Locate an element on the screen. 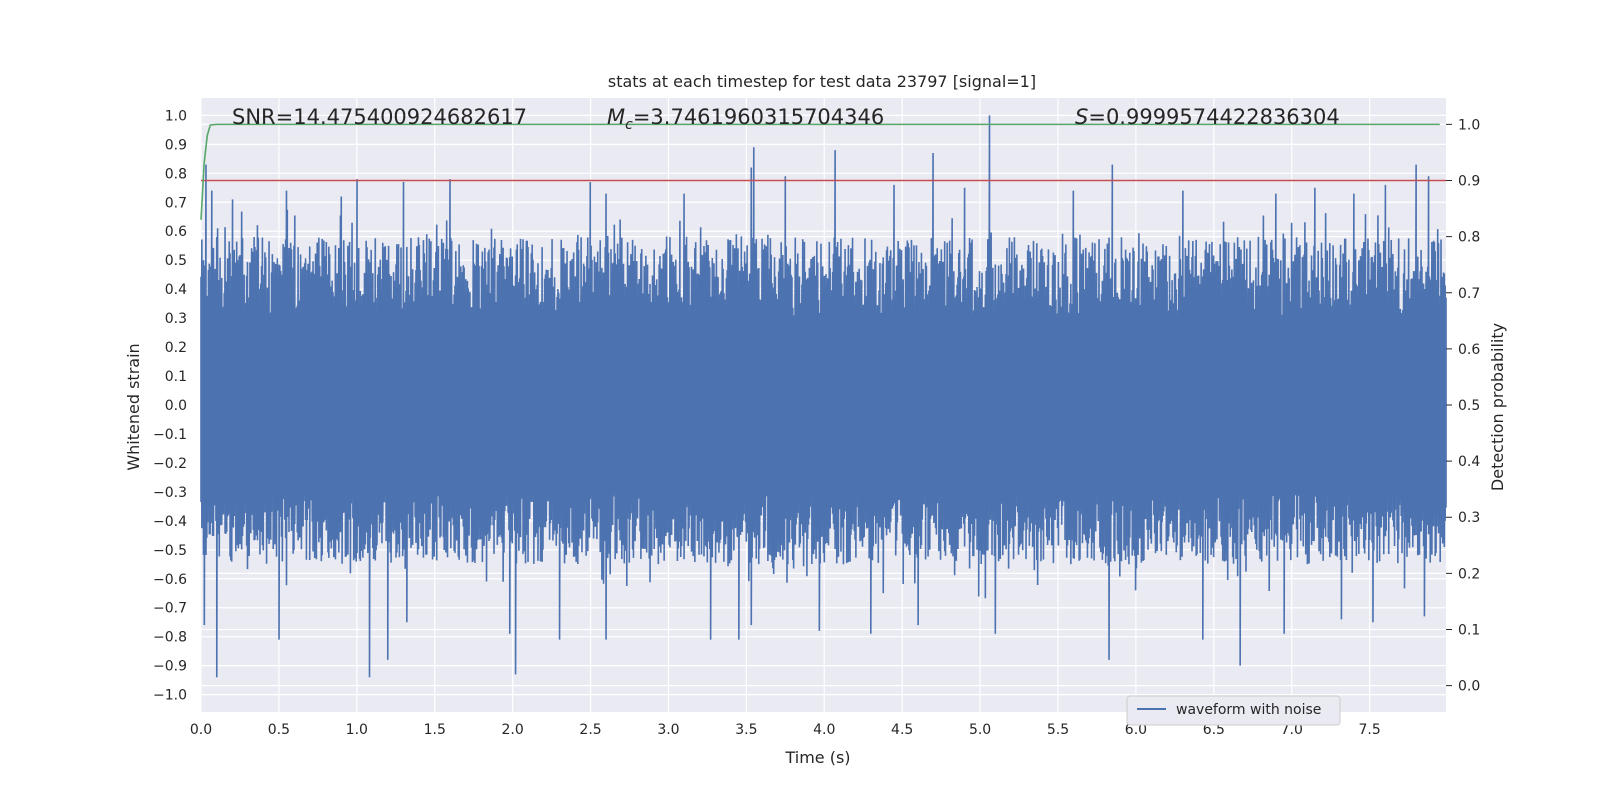  x-tick-label: 0.0 is located at coordinates (201, 730).